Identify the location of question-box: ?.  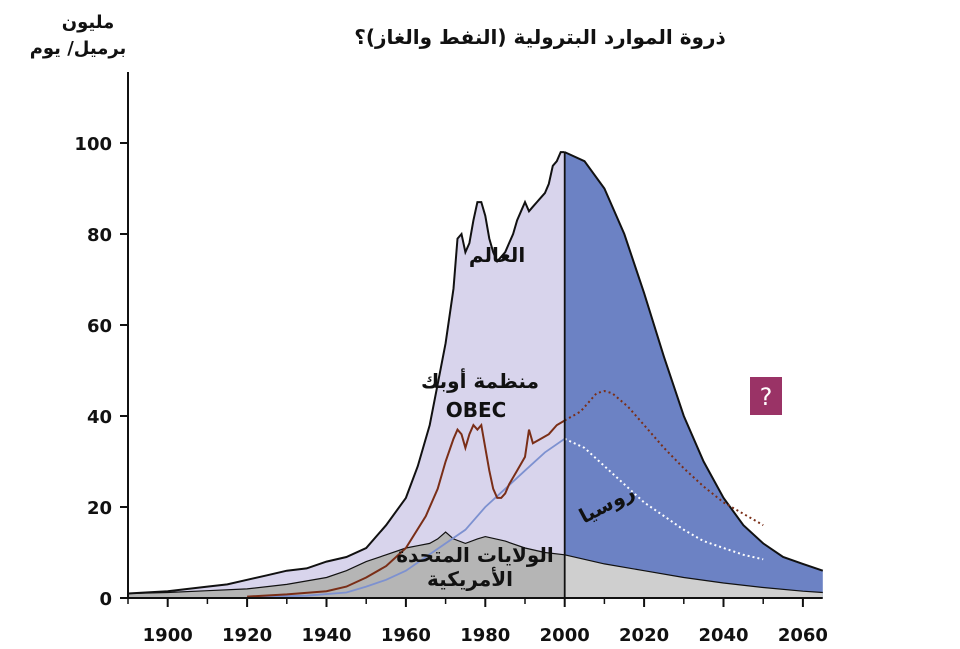
(766, 396).